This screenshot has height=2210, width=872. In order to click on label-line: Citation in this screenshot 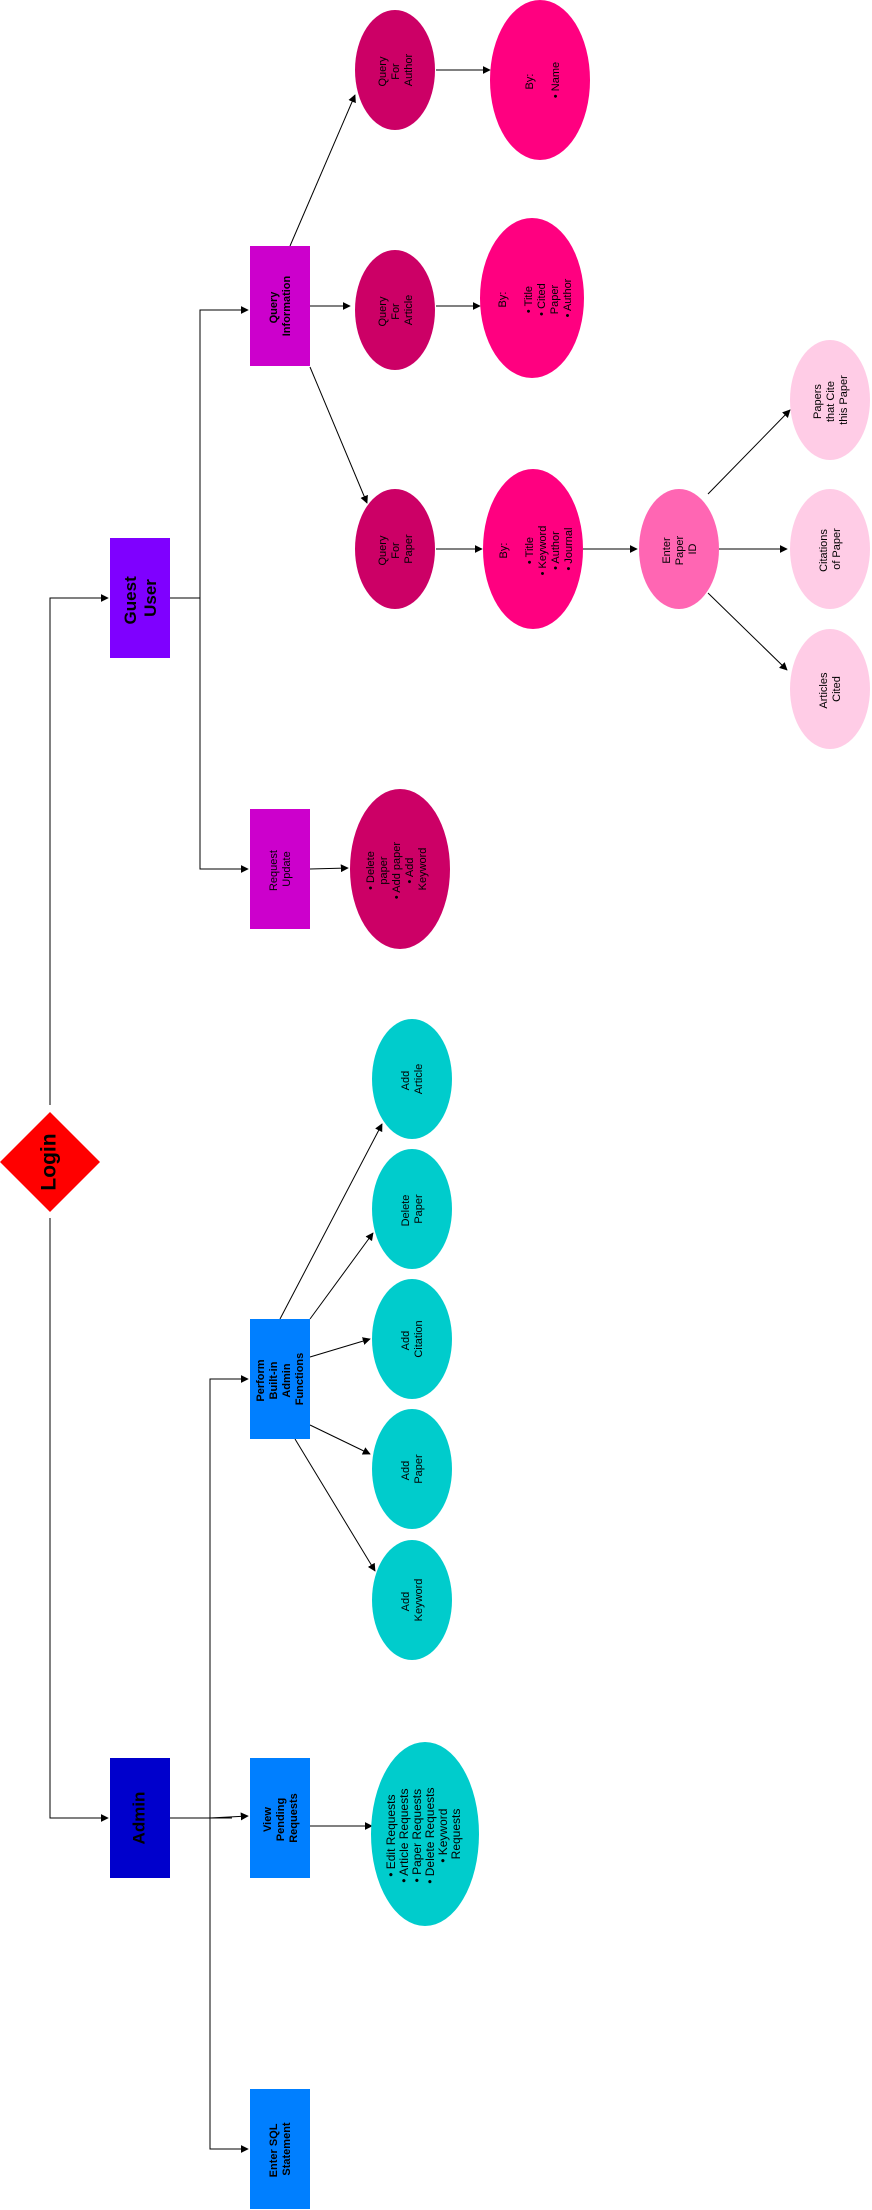, I will do `click(419, 1338)`.